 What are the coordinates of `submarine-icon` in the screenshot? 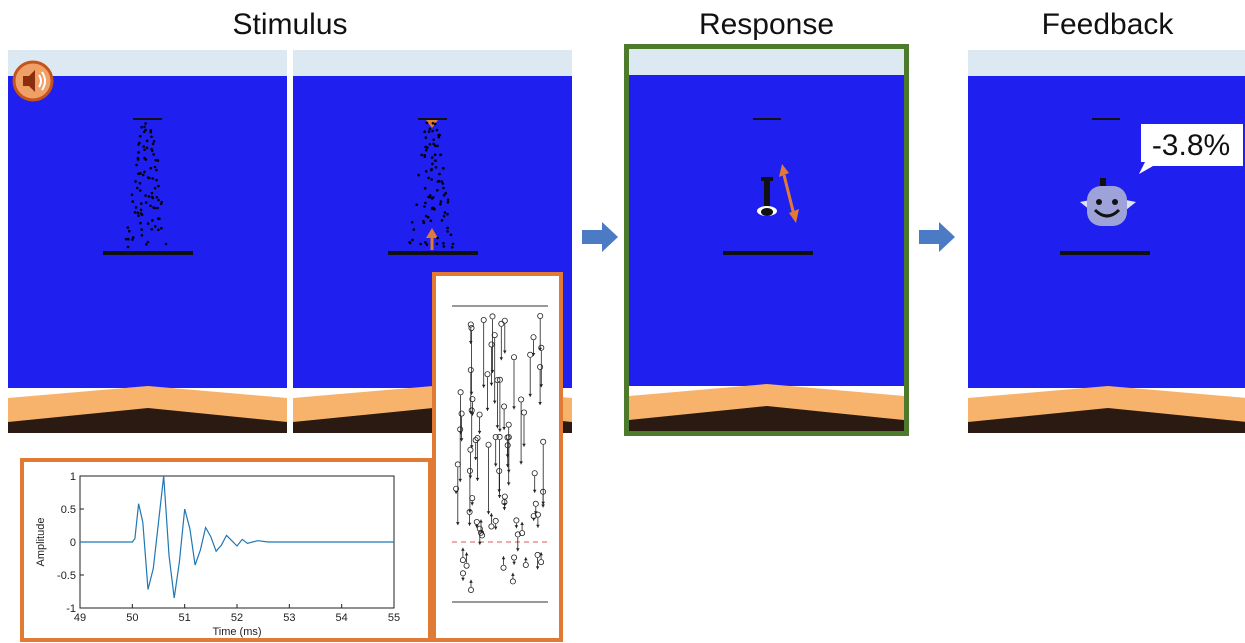 It's located at (767, 196).